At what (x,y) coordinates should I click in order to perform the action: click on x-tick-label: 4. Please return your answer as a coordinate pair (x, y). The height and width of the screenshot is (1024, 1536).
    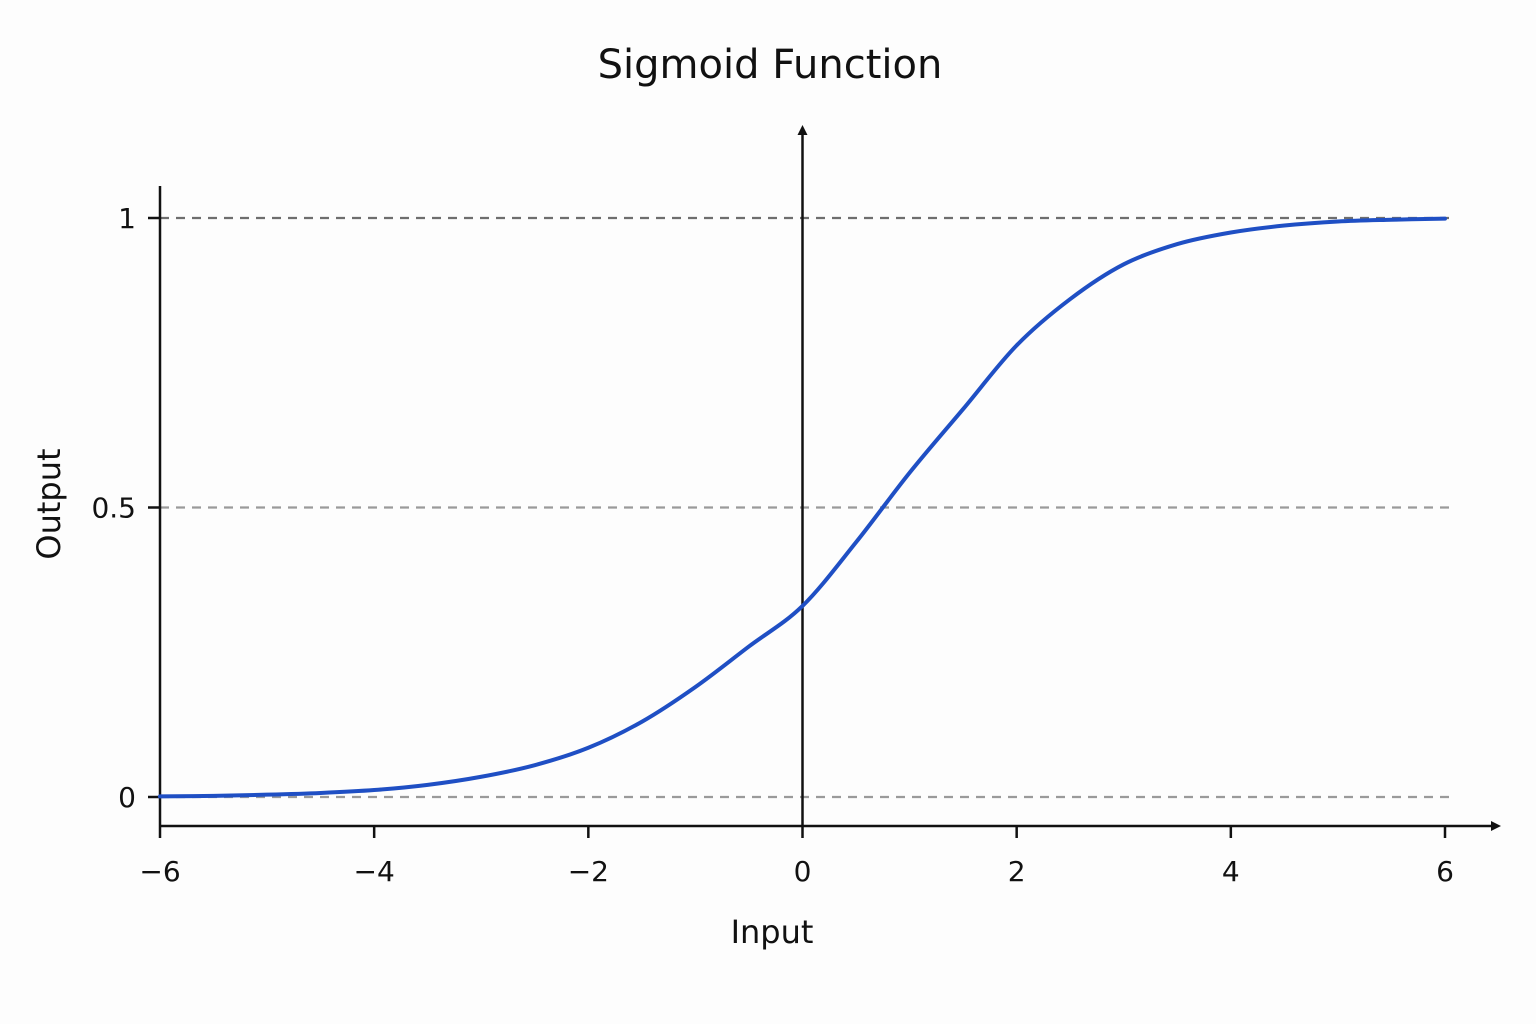
    Looking at the image, I should click on (1231, 871).